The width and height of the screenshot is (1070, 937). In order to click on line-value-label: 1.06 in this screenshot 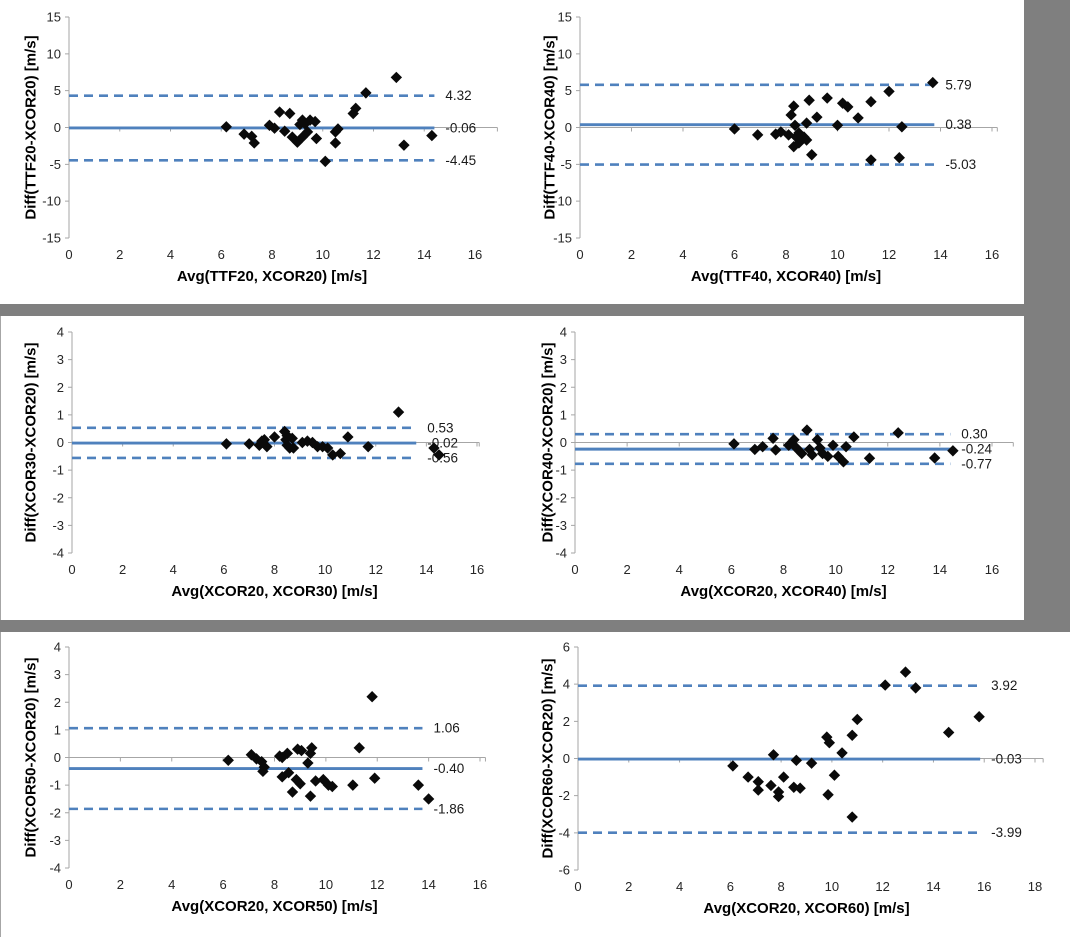, I will do `click(446, 728)`.